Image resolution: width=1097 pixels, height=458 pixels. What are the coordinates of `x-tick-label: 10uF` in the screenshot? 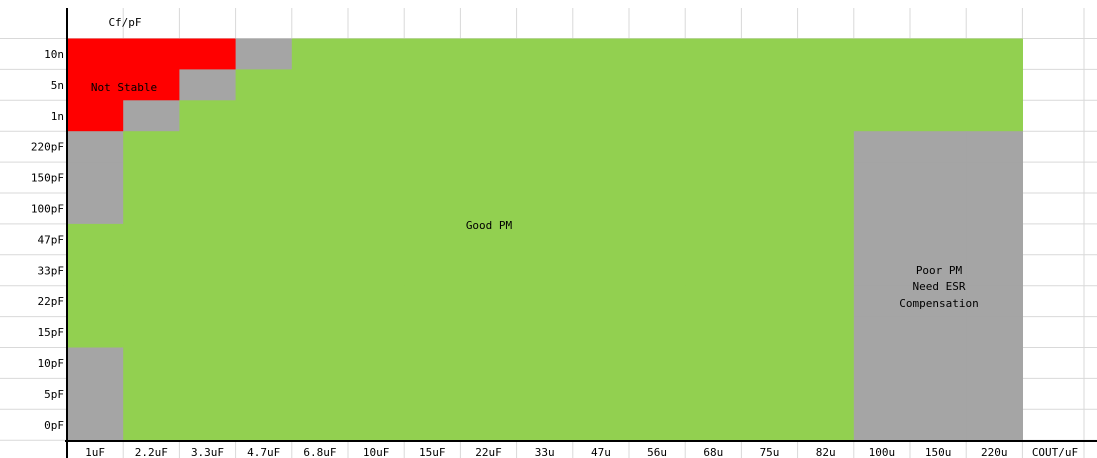 It's located at (376, 452).